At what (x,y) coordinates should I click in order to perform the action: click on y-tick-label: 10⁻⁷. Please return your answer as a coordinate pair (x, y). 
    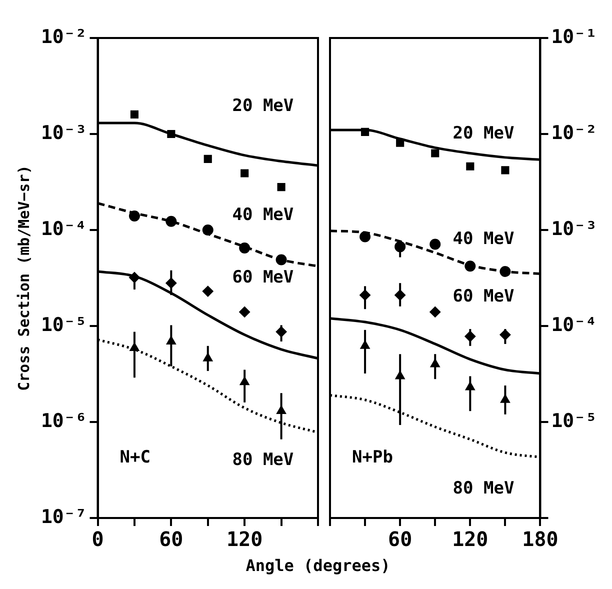
    Looking at the image, I should click on (63, 517).